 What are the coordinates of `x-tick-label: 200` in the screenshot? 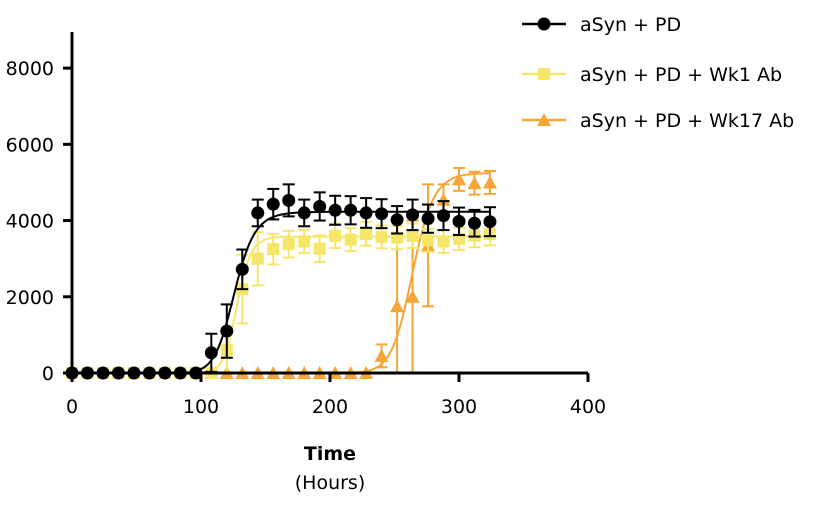 It's located at (330, 407).